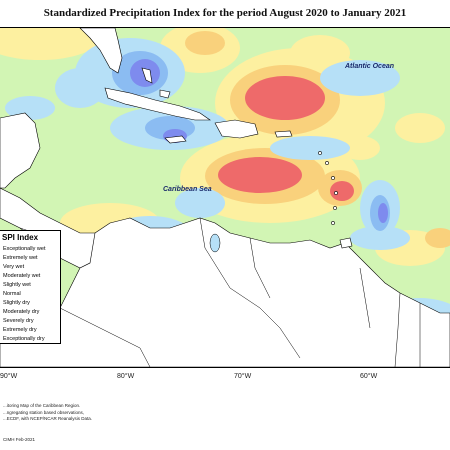 The image size is (450, 450). Describe the element at coordinates (215, 243) in the screenshot. I see `lake-maracaibo` at that location.